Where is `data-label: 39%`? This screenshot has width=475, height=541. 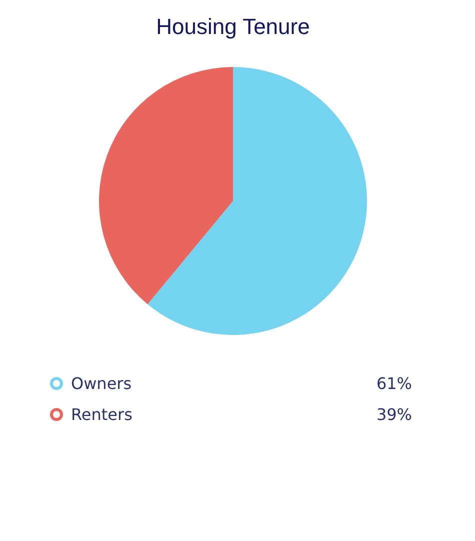
data-label: 39% is located at coordinates (394, 414).